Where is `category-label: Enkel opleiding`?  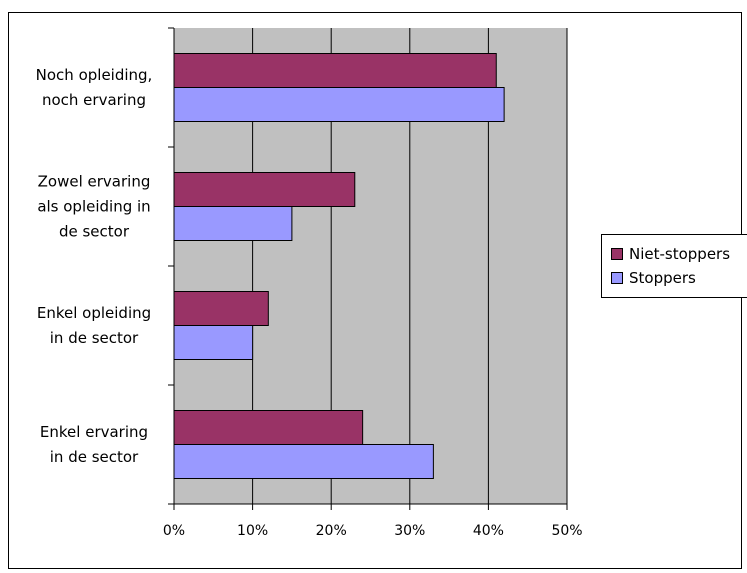
category-label: Enkel opleiding is located at coordinates (94, 313).